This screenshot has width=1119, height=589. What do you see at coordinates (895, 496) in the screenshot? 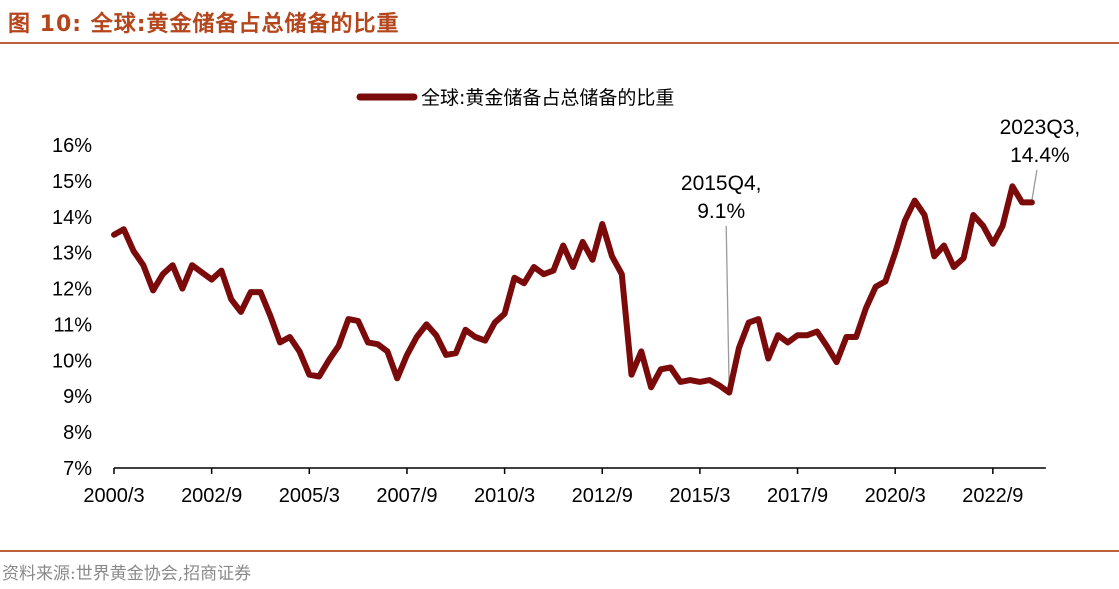
I see `x-tick-label: 2020/3` at bounding box center [895, 496].